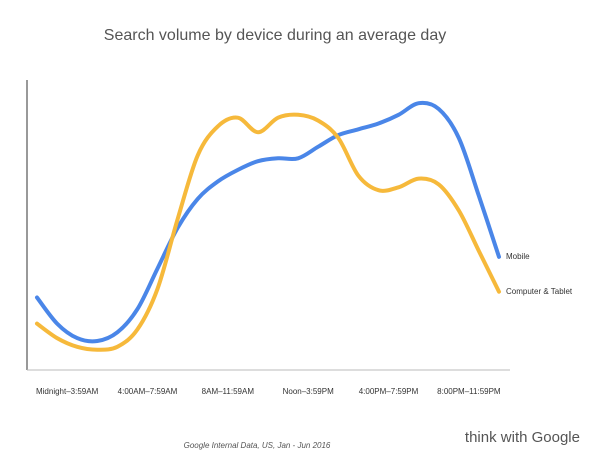 Image resolution: width=596 pixels, height=456 pixels. What do you see at coordinates (148, 391) in the screenshot?
I see `x-tick-label: 4:00AM–7:59AM` at bounding box center [148, 391].